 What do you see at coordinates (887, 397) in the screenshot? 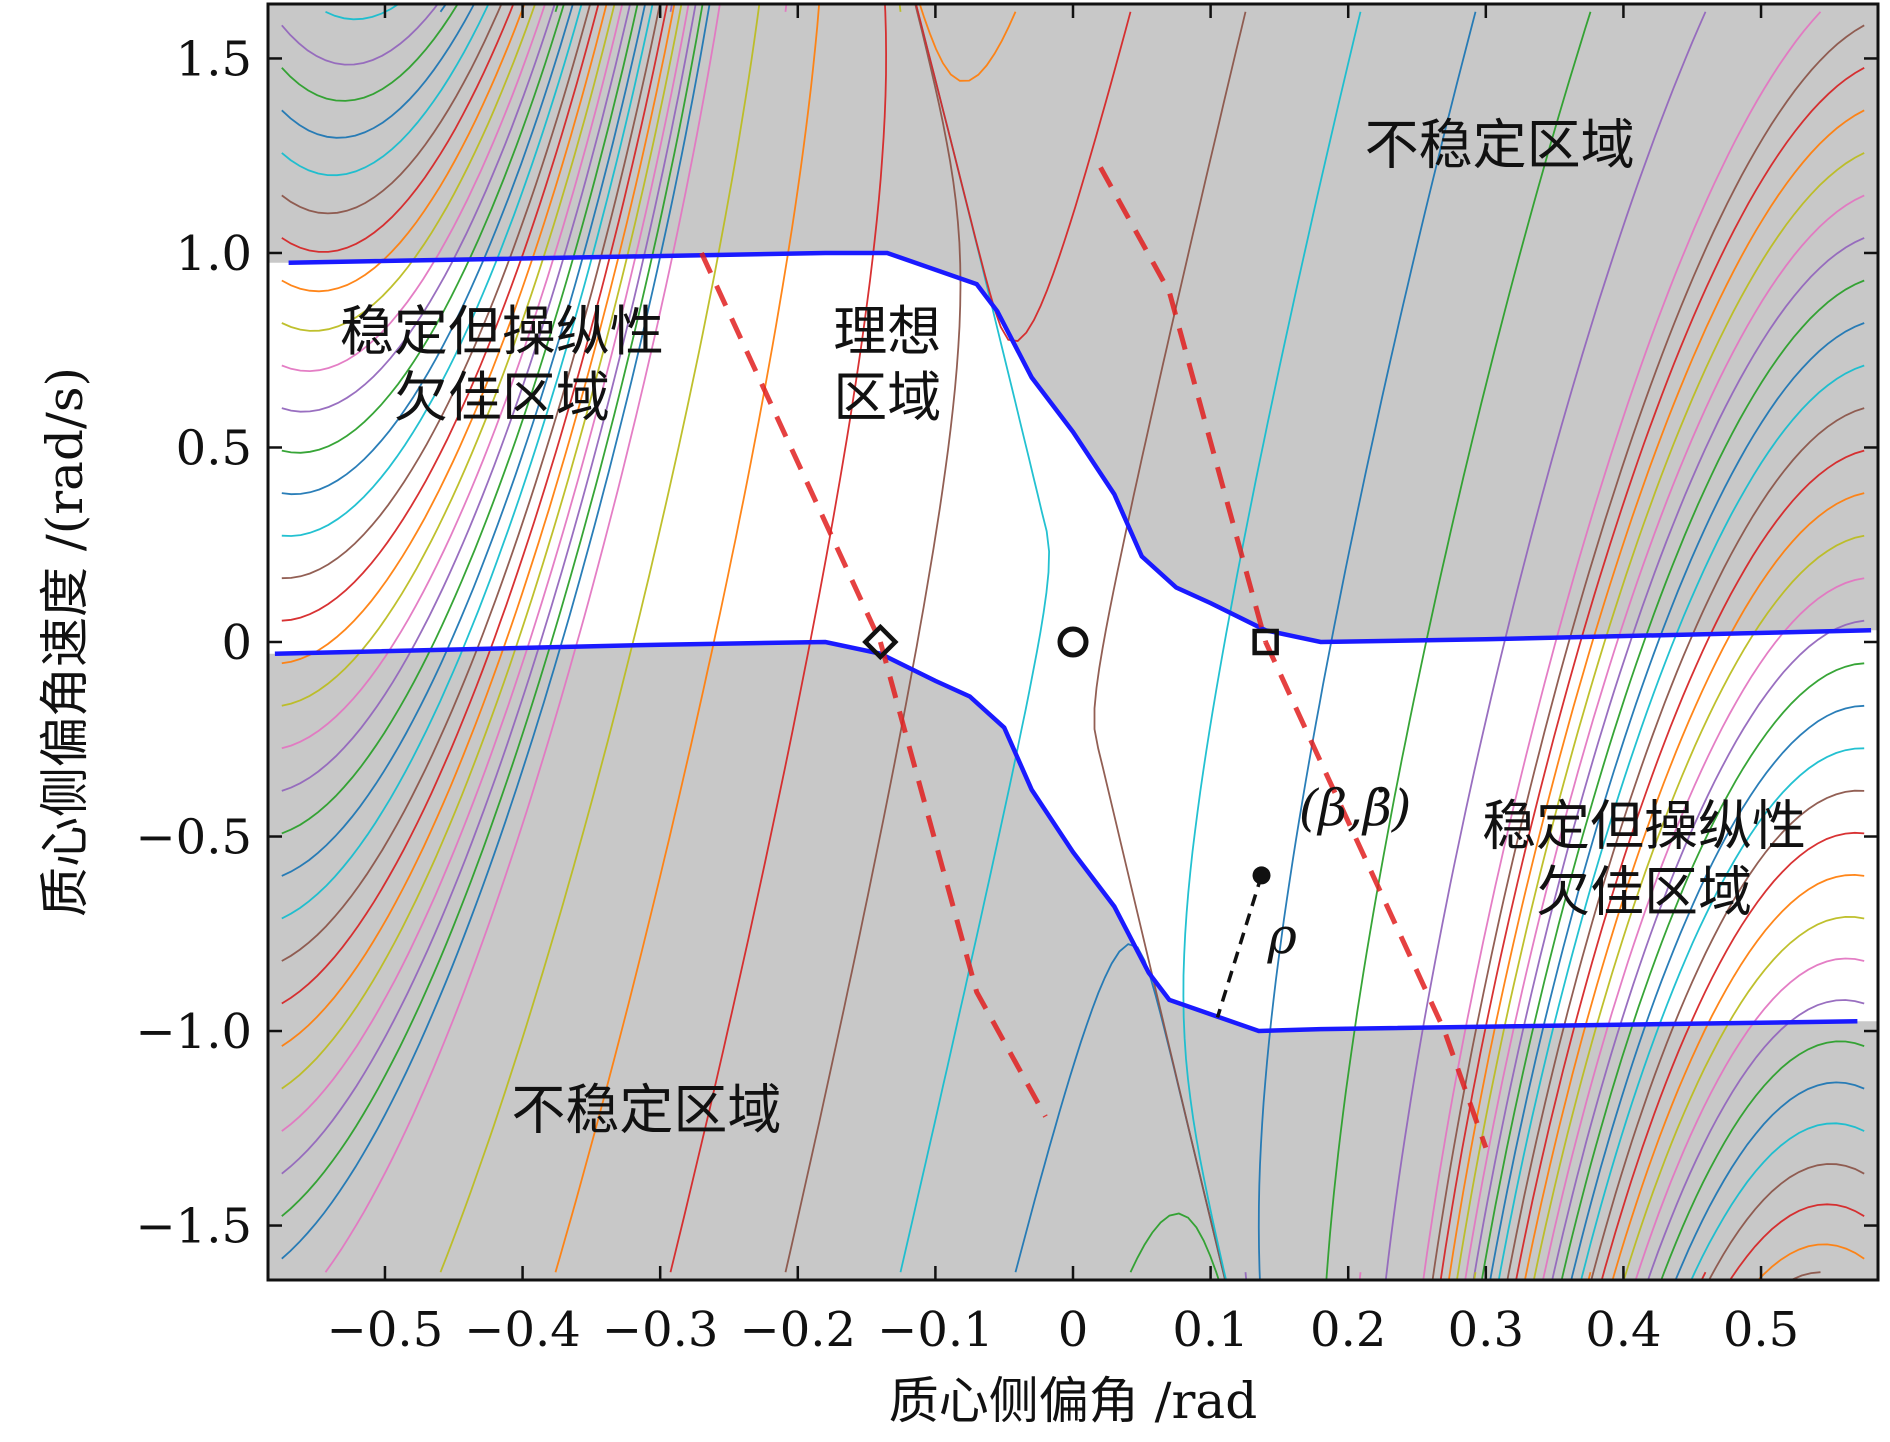
I see `region-label-line: 区域` at bounding box center [887, 397].